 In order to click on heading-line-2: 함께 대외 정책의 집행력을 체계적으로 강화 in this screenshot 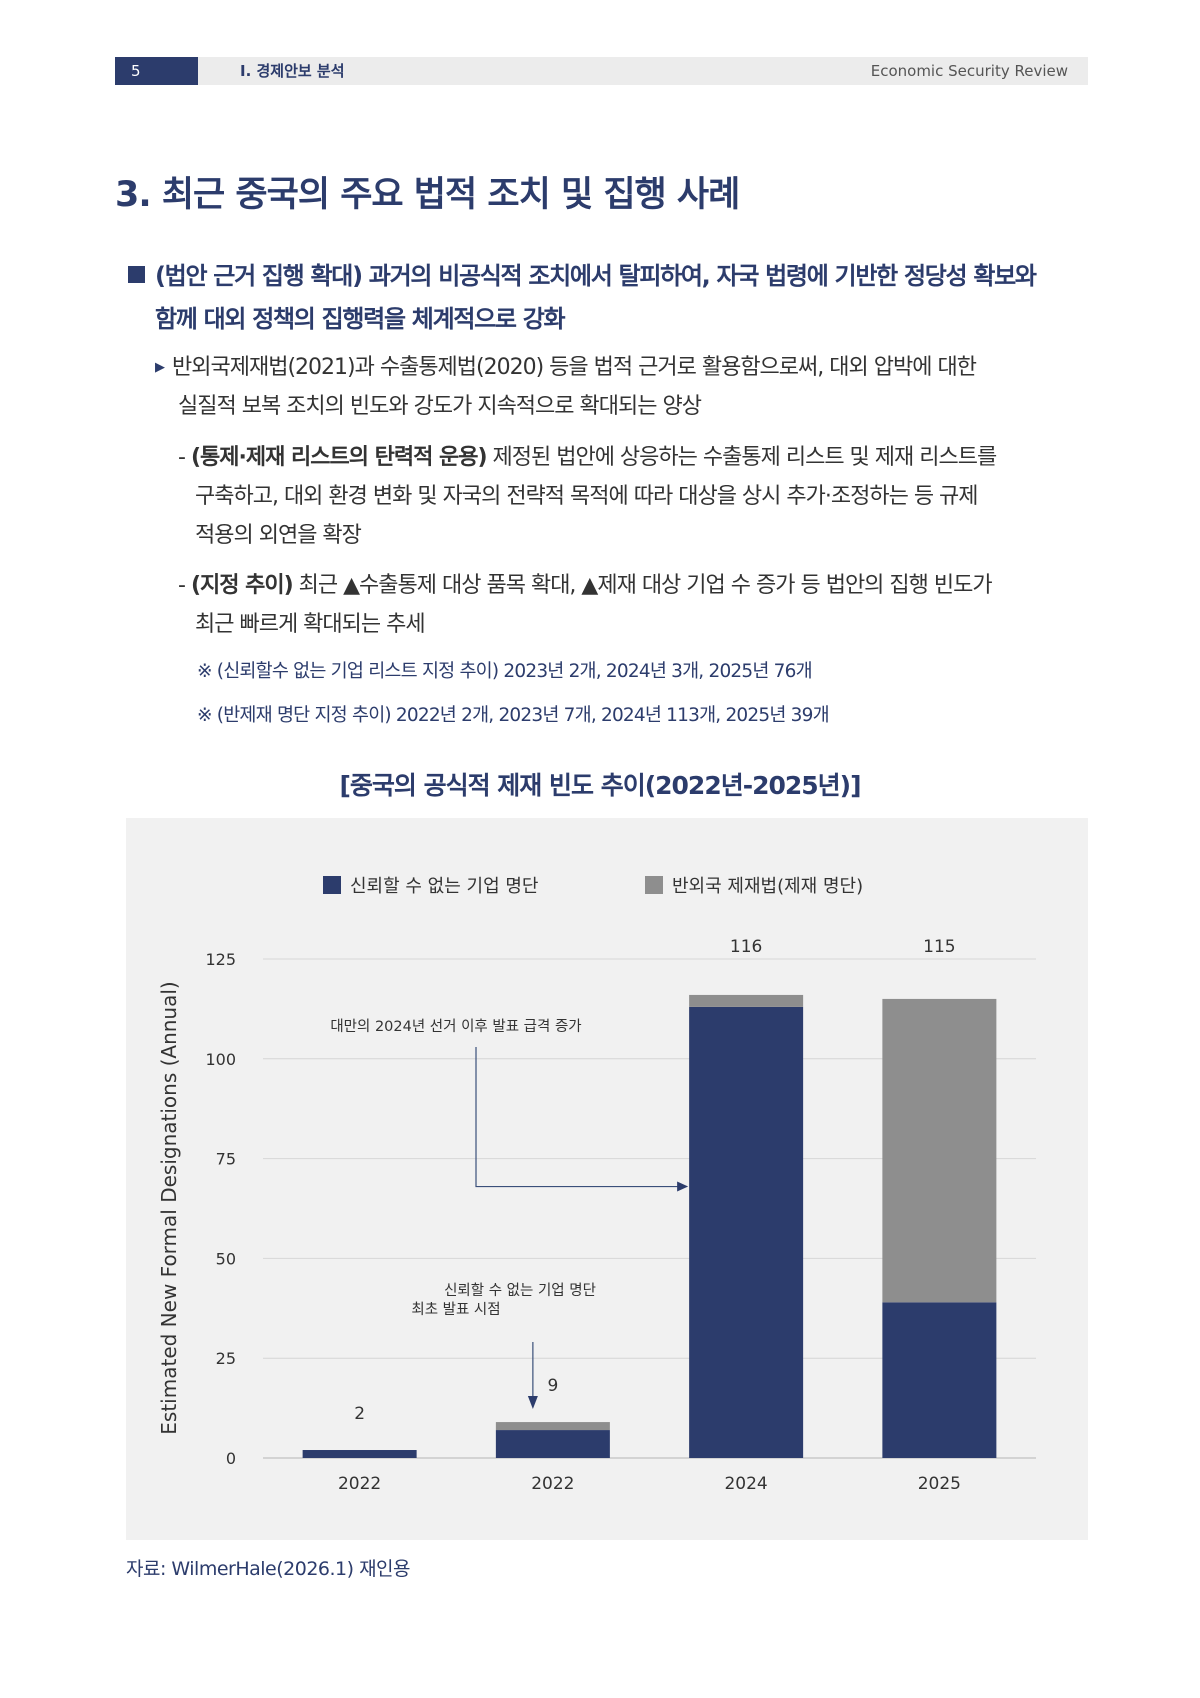, I will do `click(360, 319)`.